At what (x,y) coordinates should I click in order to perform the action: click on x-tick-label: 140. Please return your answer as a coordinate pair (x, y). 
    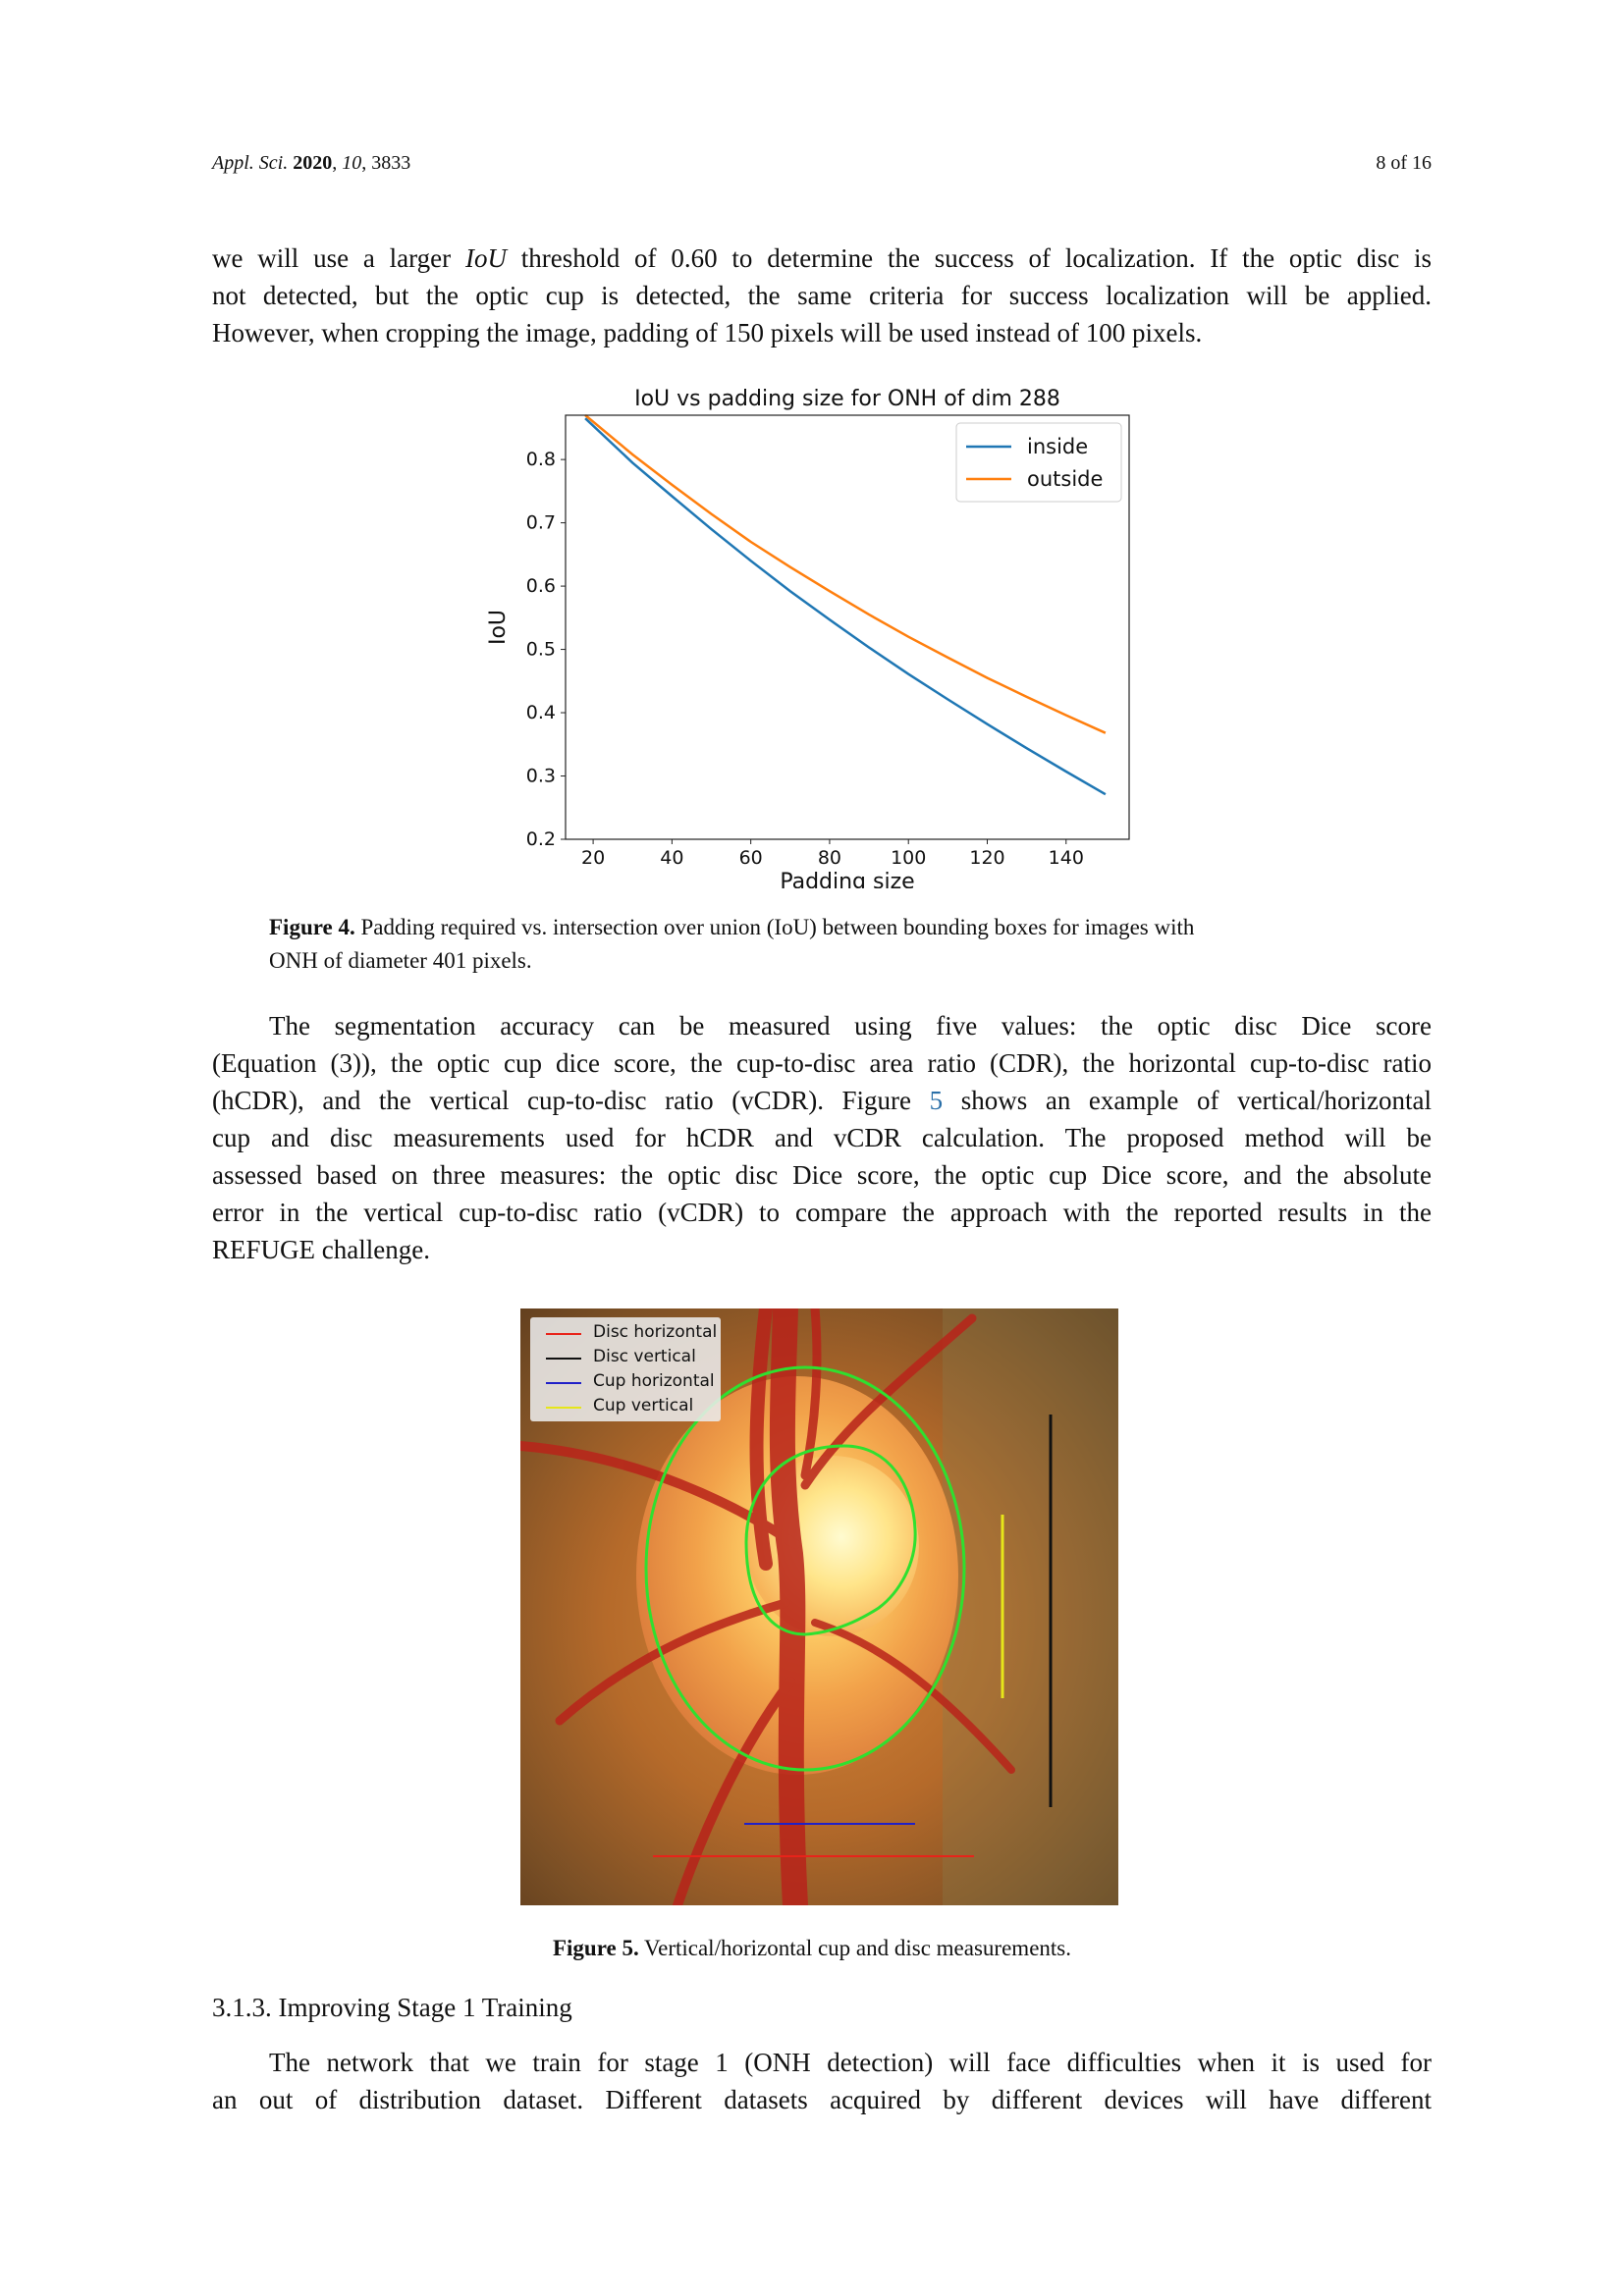
    Looking at the image, I should click on (1066, 858).